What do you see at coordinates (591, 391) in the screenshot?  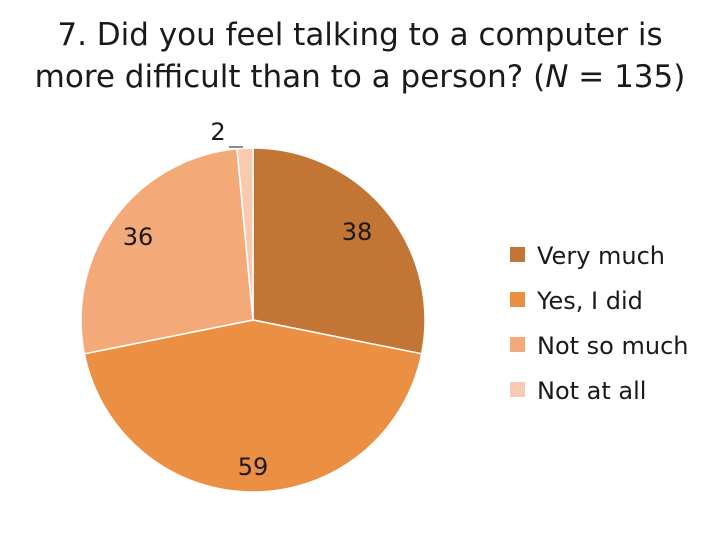 I see `legend-label-not-at-all: Not at all` at bounding box center [591, 391].